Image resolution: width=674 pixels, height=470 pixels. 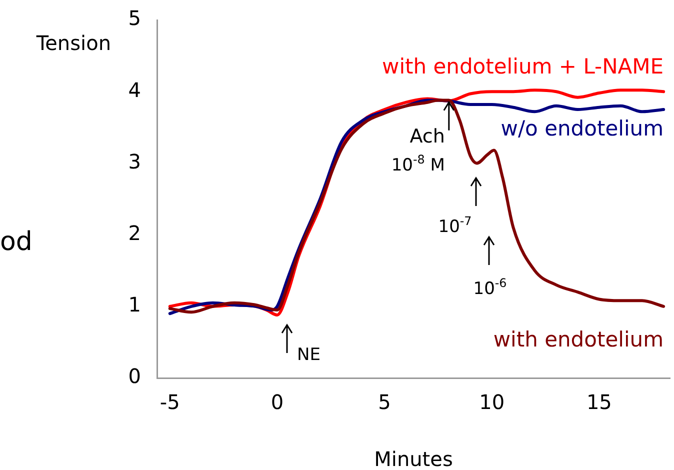 What do you see at coordinates (578, 339) in the screenshot?
I see `series-label: with endotelium` at bounding box center [578, 339].